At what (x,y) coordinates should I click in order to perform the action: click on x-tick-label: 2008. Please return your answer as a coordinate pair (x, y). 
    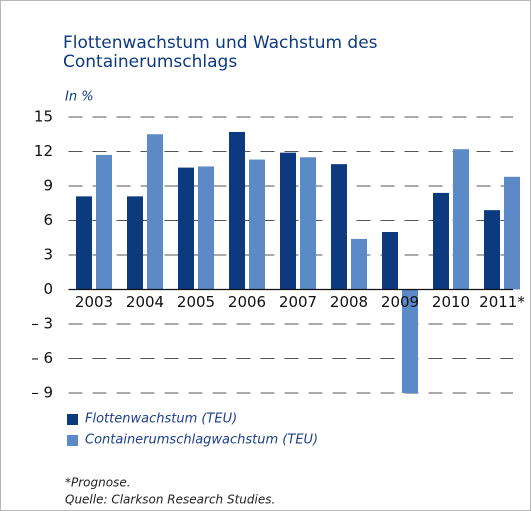
    Looking at the image, I should click on (349, 302).